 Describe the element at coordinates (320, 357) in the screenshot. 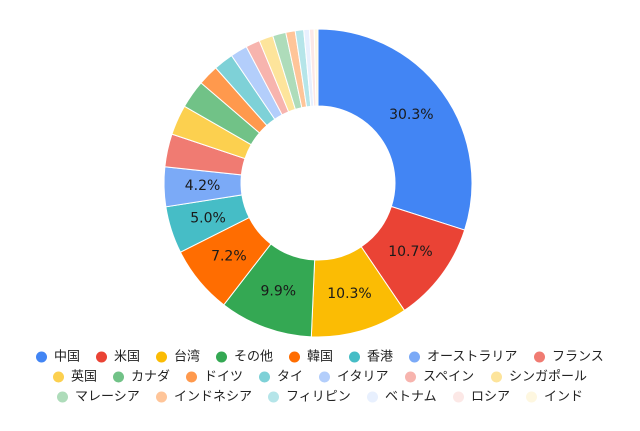

I see `legend-label-4: 韓国` at that location.